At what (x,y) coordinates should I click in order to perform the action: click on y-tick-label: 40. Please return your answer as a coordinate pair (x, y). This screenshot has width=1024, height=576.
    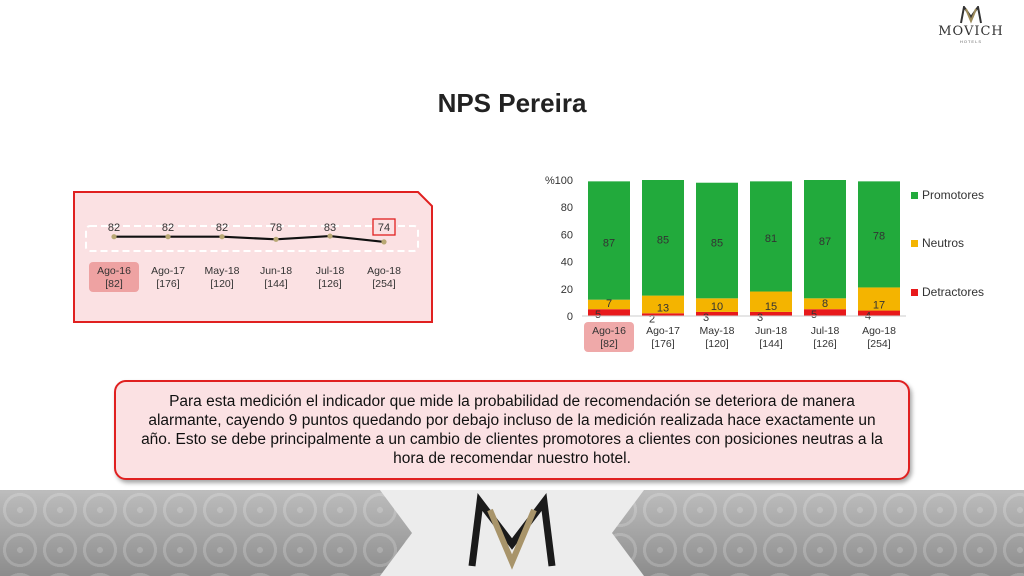
    Looking at the image, I should click on (567, 263).